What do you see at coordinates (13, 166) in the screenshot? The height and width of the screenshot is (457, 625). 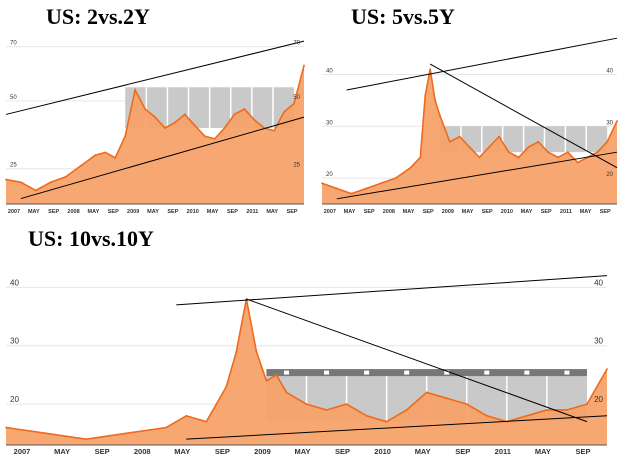 I see `y-tick-label: 25` at bounding box center [13, 166].